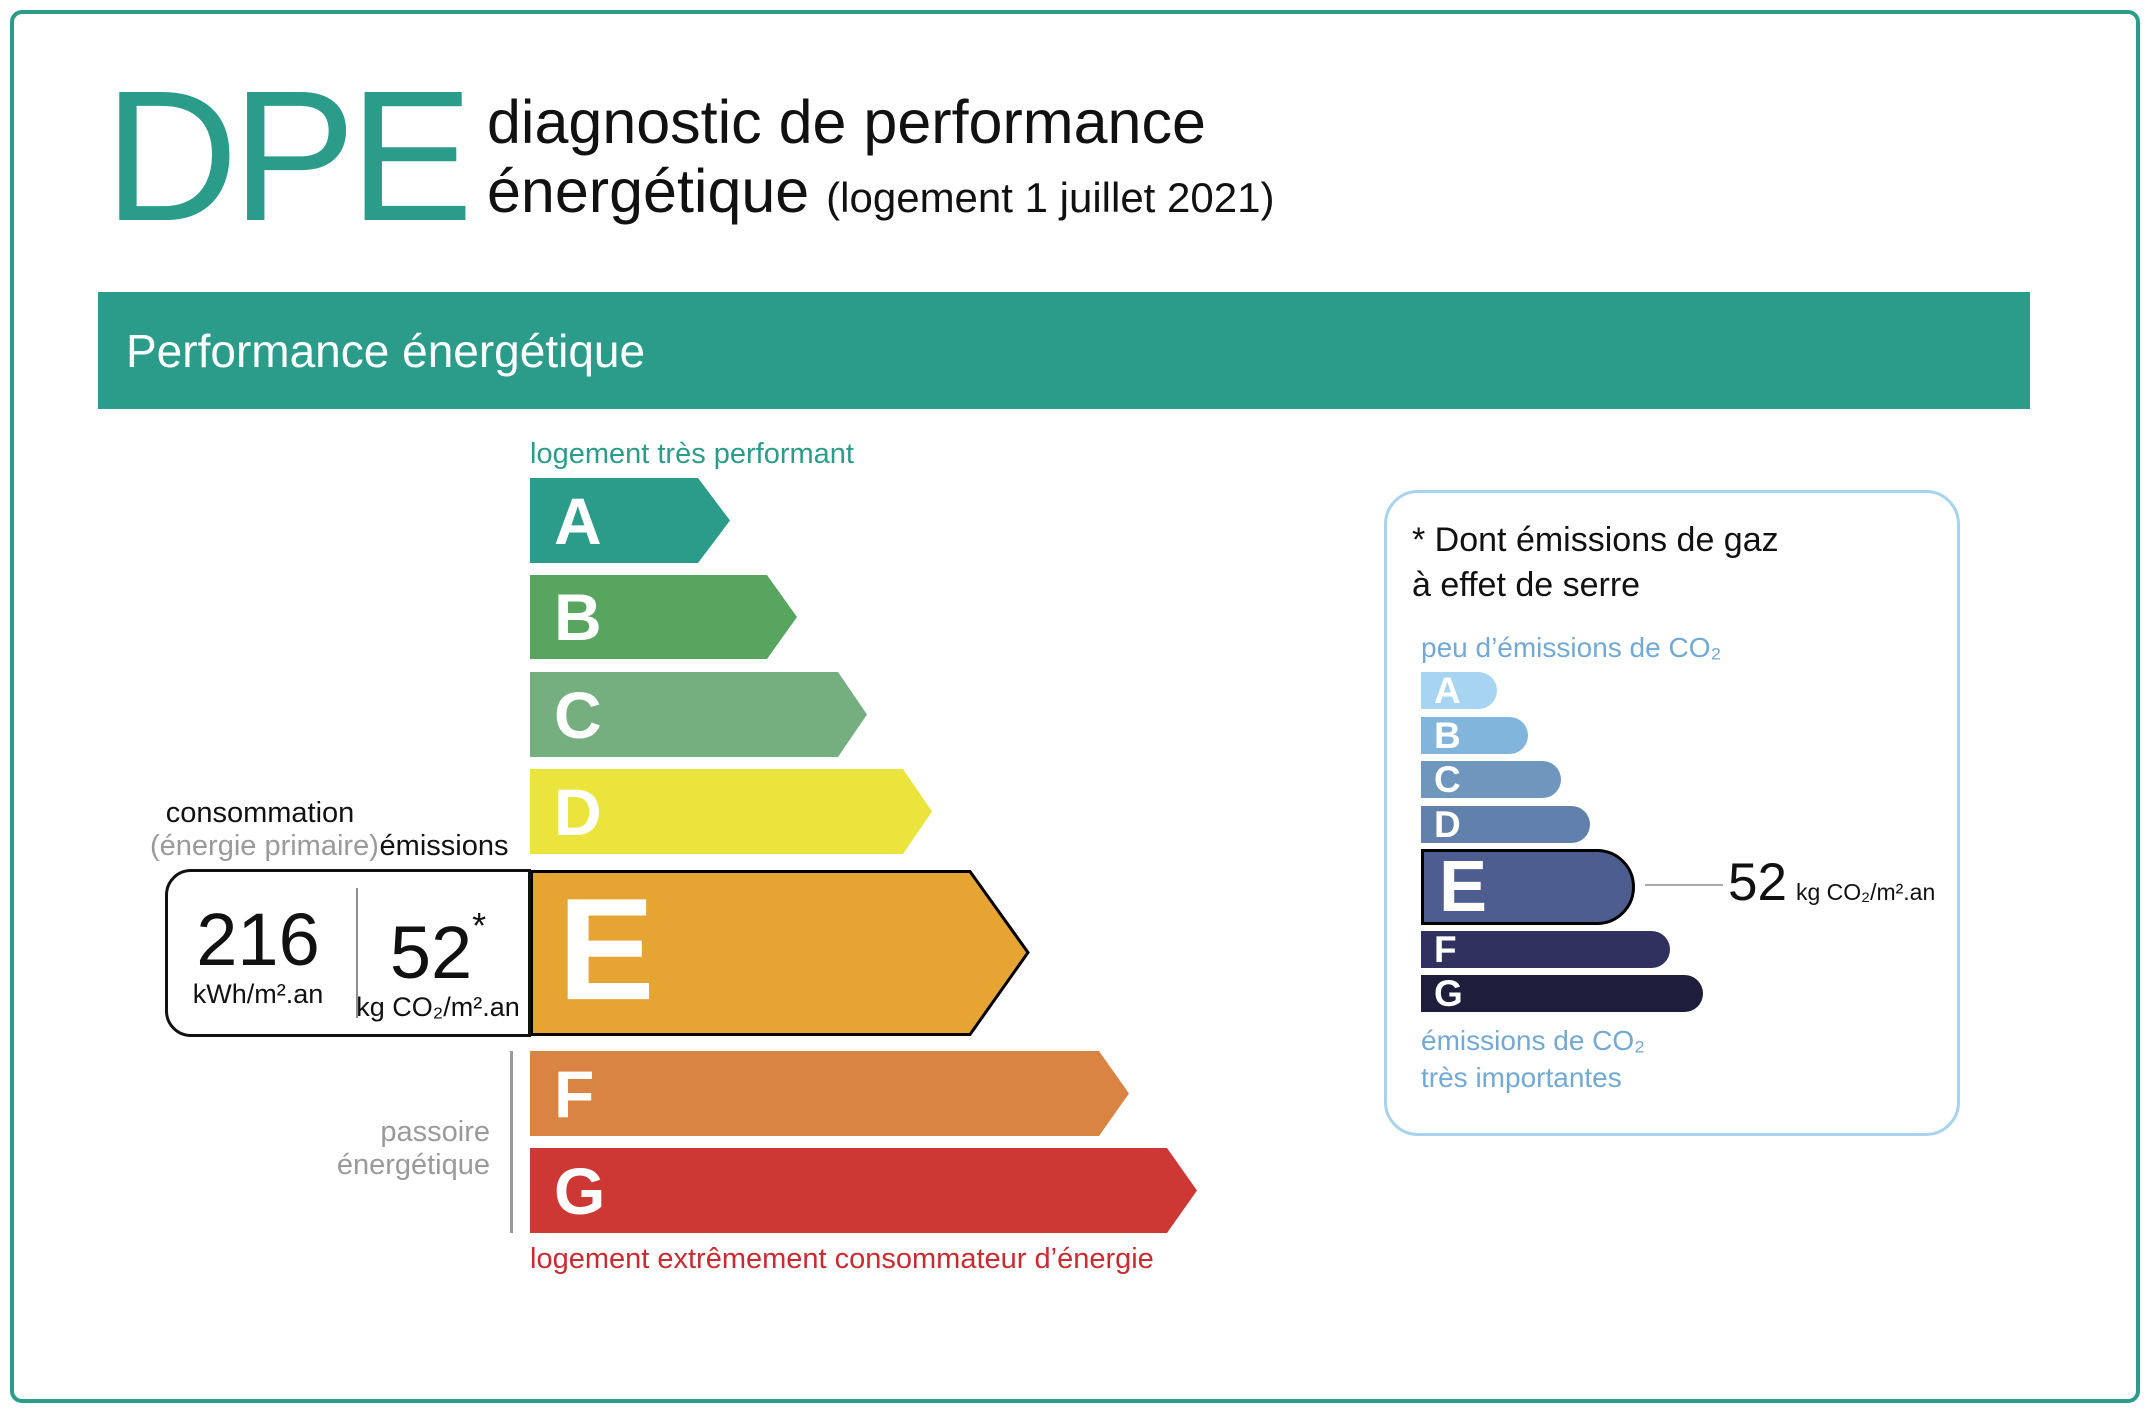 The width and height of the screenshot is (2150, 1413). What do you see at coordinates (692, 454) in the screenshot?
I see `best-performance-label: logement très performant` at bounding box center [692, 454].